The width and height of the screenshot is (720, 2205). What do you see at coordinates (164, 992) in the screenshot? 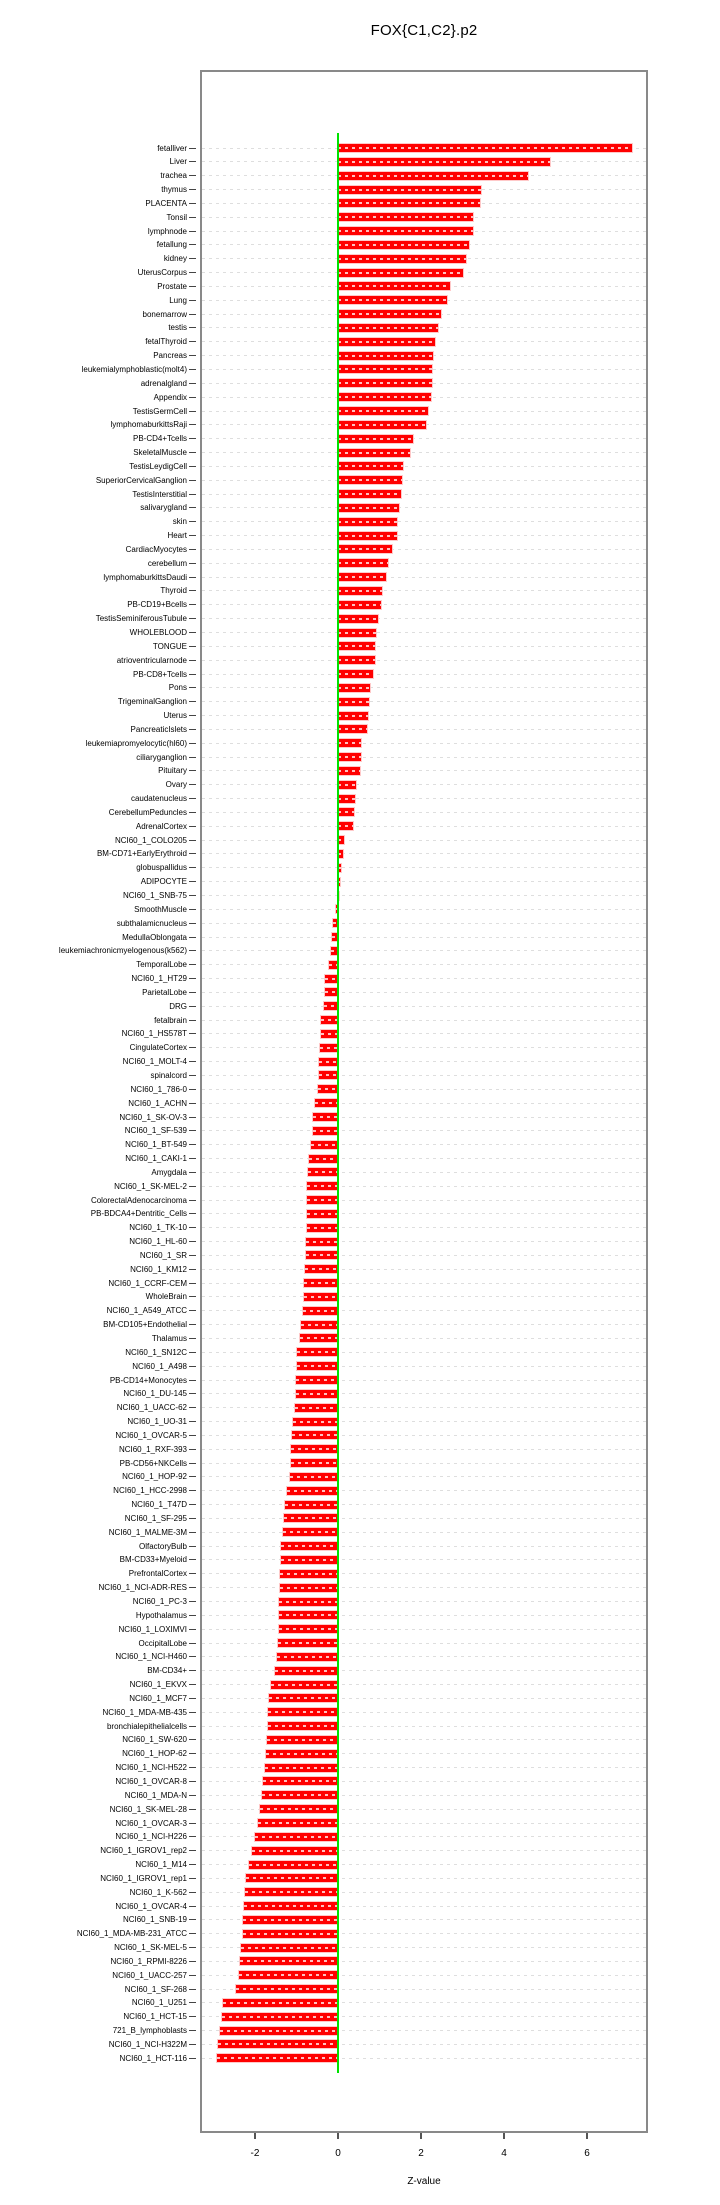
I see `category-label: ParietalLobe` at bounding box center [164, 992].